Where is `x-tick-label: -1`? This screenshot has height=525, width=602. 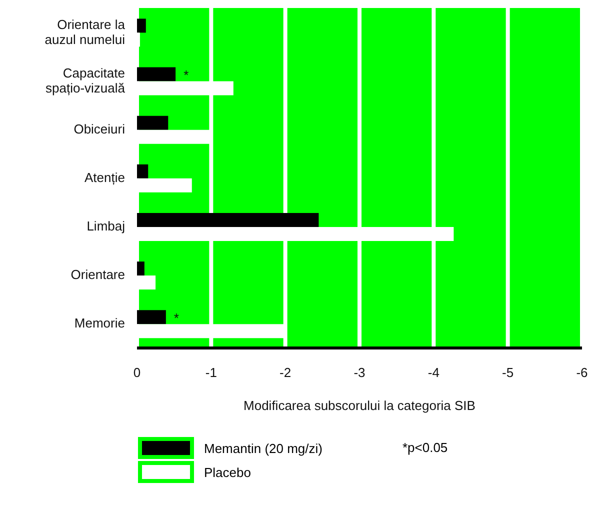 x-tick-label: -1 is located at coordinates (211, 372).